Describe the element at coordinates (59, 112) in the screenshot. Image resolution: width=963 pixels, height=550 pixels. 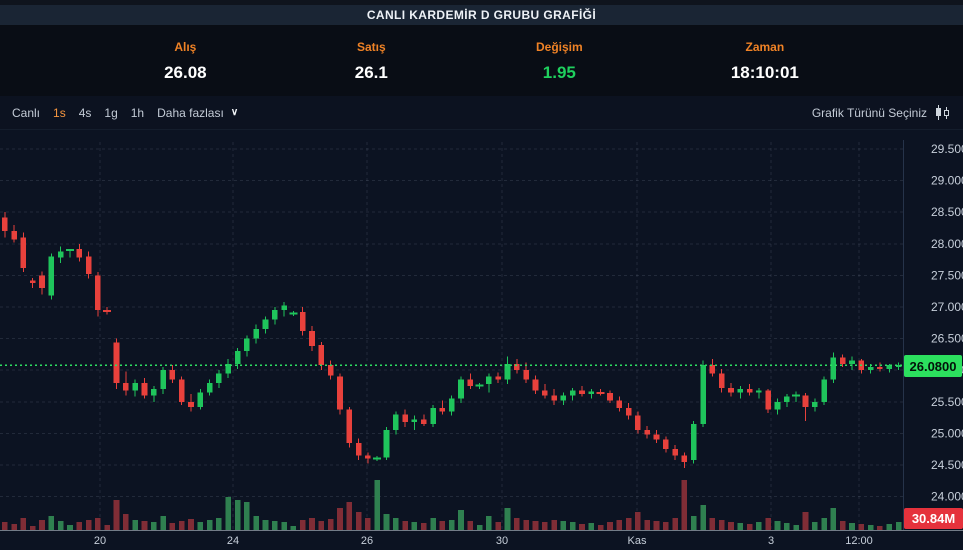
I see `tab-1s: 1s` at that location.